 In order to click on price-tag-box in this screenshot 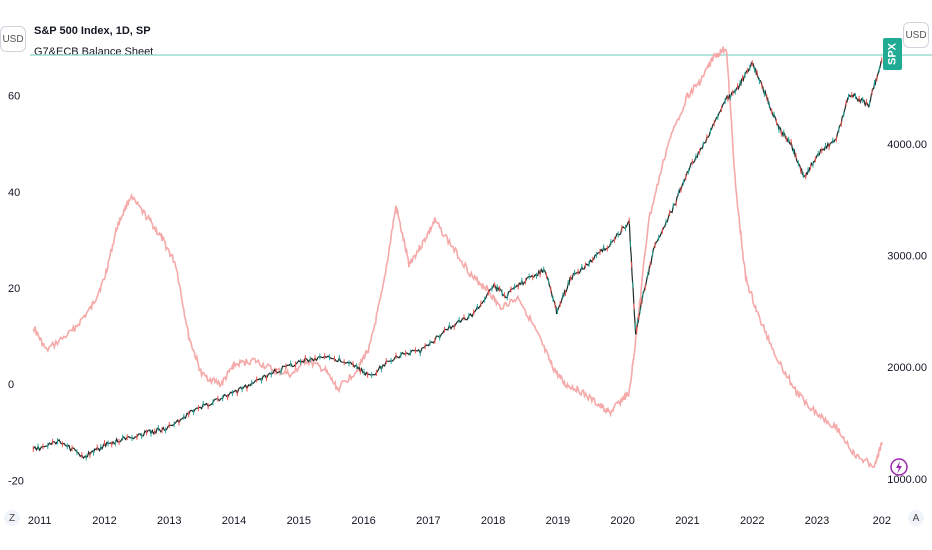, I will do `click(892, 54)`.